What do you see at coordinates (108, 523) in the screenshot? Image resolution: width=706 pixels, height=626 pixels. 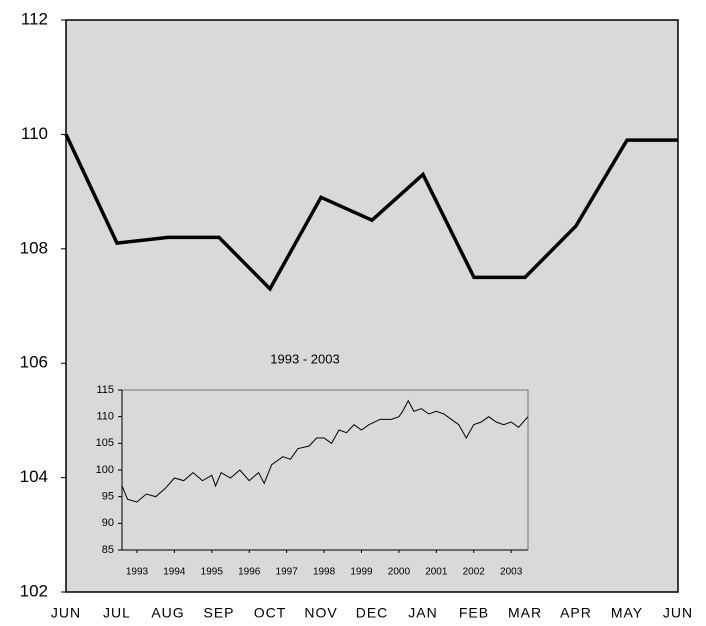 I see `y-tick-label: 90` at bounding box center [108, 523].